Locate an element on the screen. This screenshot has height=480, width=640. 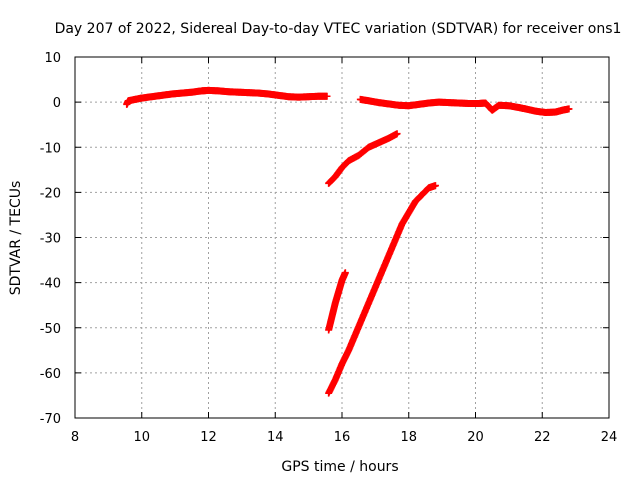
x-tick-labels: 8 10 12 14 16 18 20 22 24 is located at coordinates (344, 437).